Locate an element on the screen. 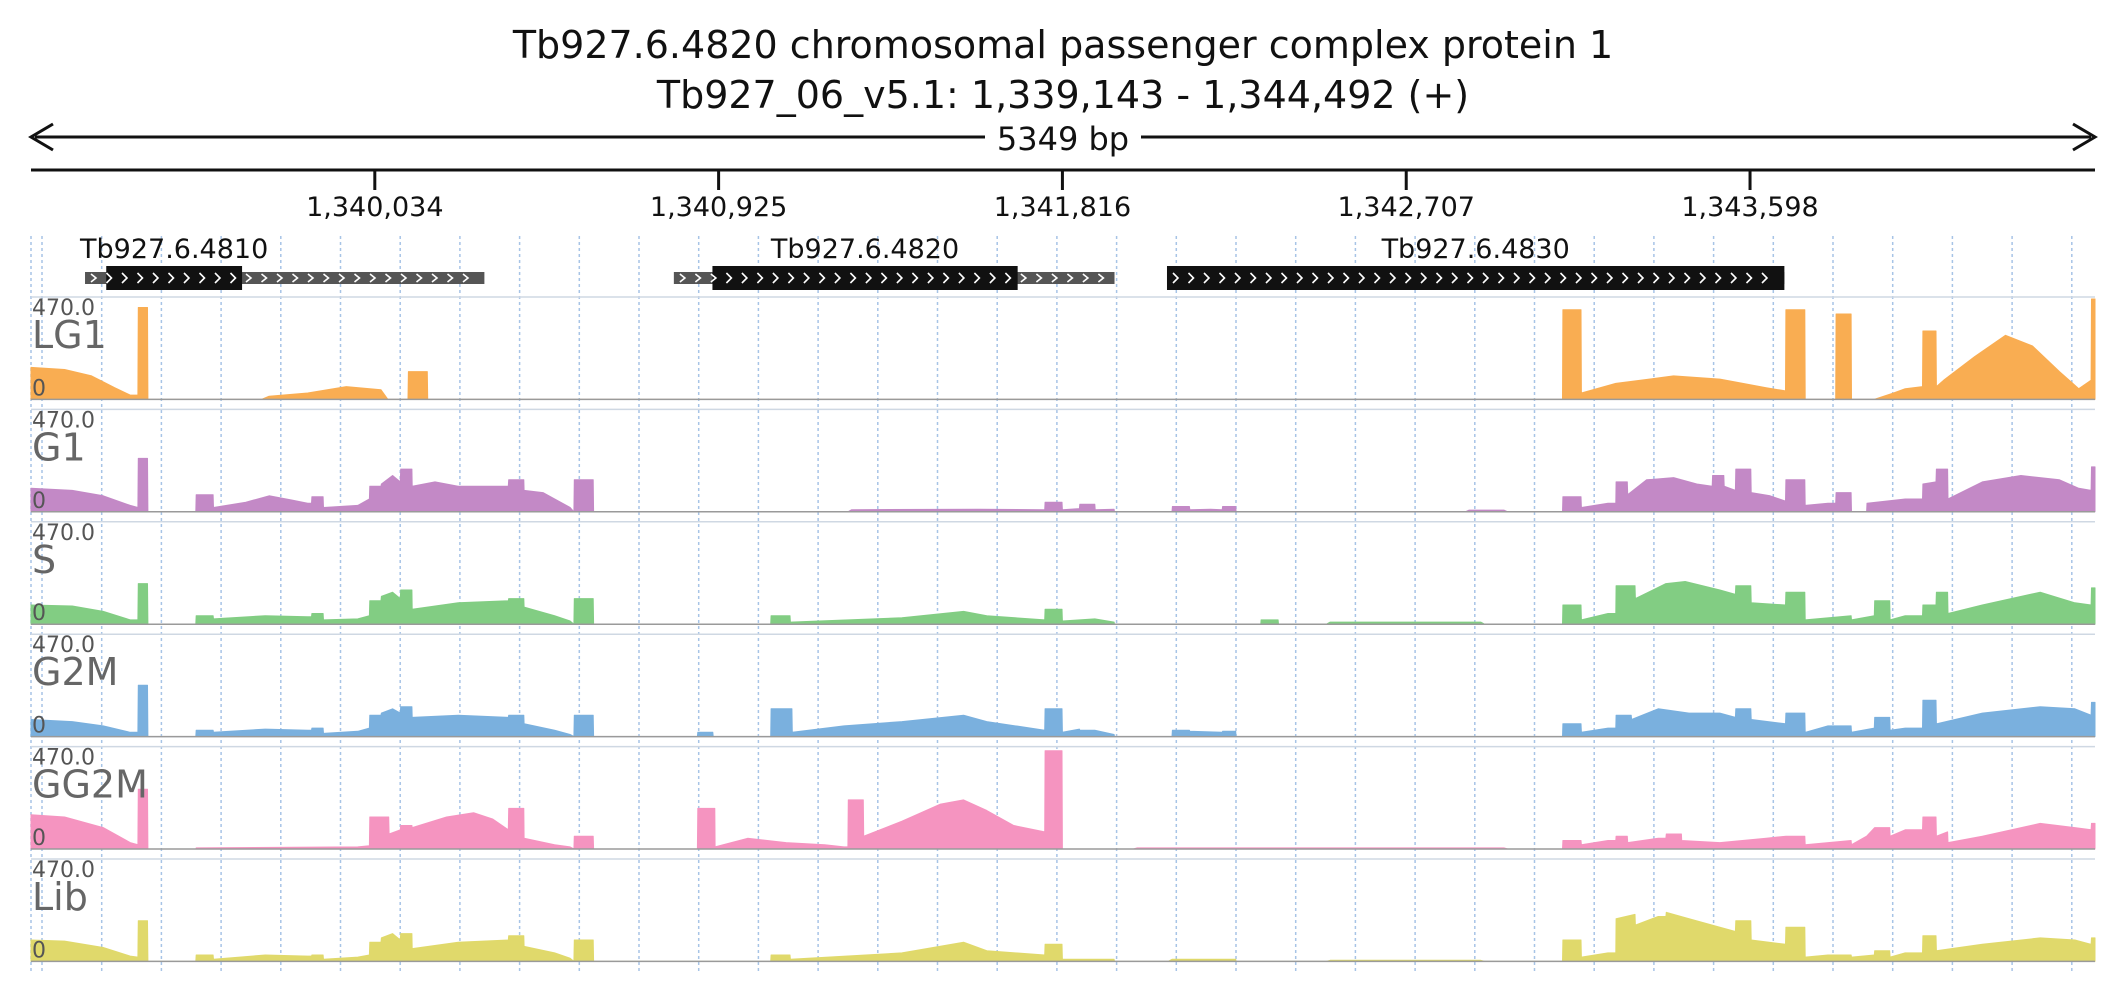  span-length-label: 5349 bp is located at coordinates (1063, 139).